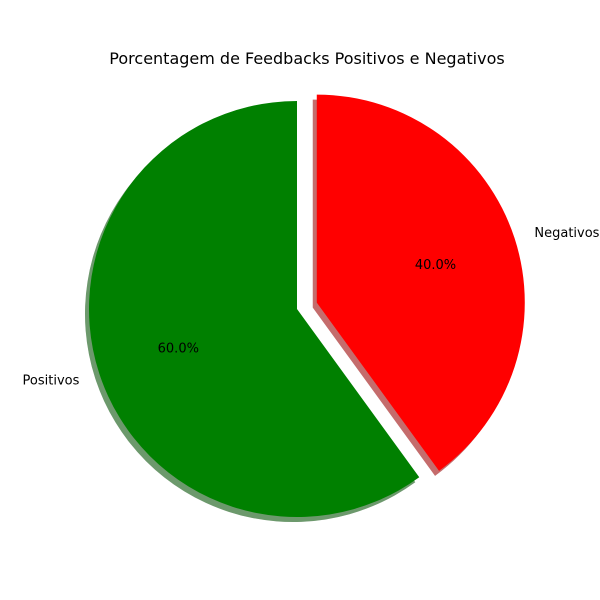 The width and height of the screenshot is (600, 600). I want to click on slice-percent-positivos: 60.0%, so click(178, 349).